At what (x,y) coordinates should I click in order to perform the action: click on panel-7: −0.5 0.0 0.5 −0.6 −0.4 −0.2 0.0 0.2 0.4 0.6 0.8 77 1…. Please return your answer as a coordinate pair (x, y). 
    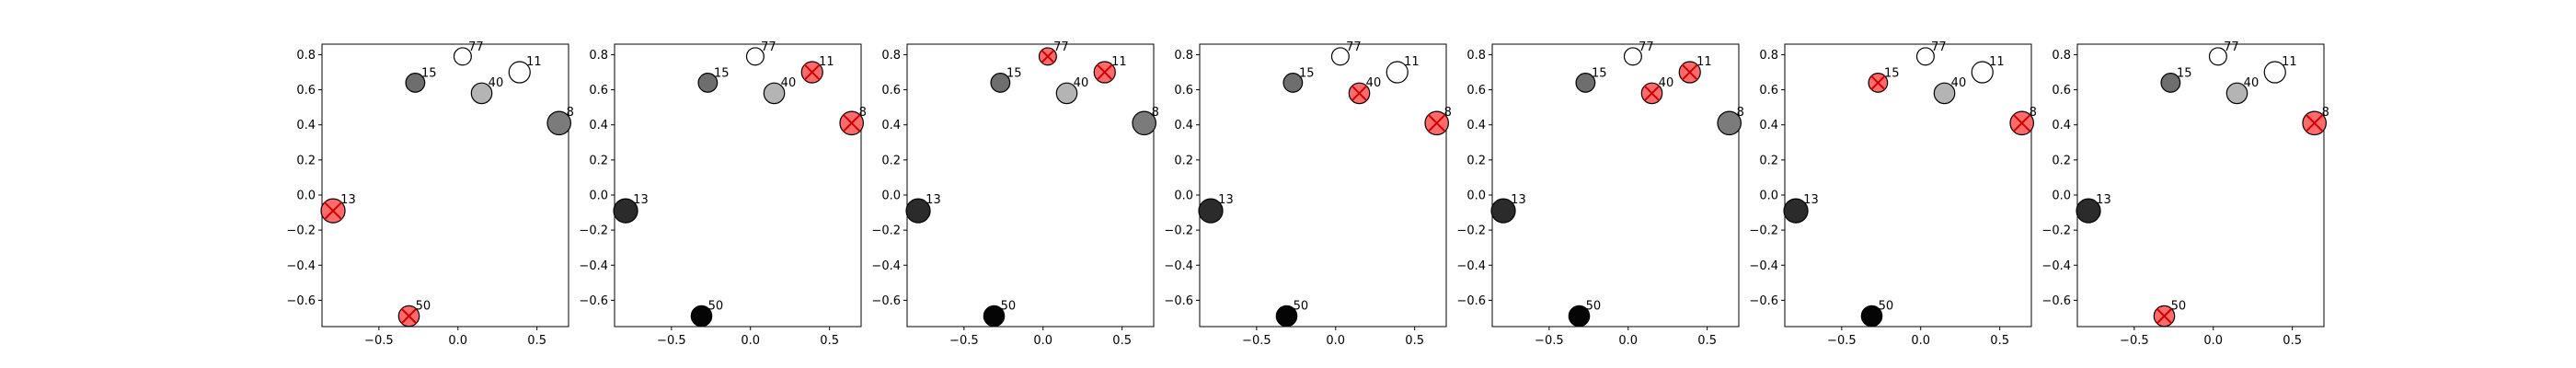
    Looking at the image, I should click on (2185, 194).